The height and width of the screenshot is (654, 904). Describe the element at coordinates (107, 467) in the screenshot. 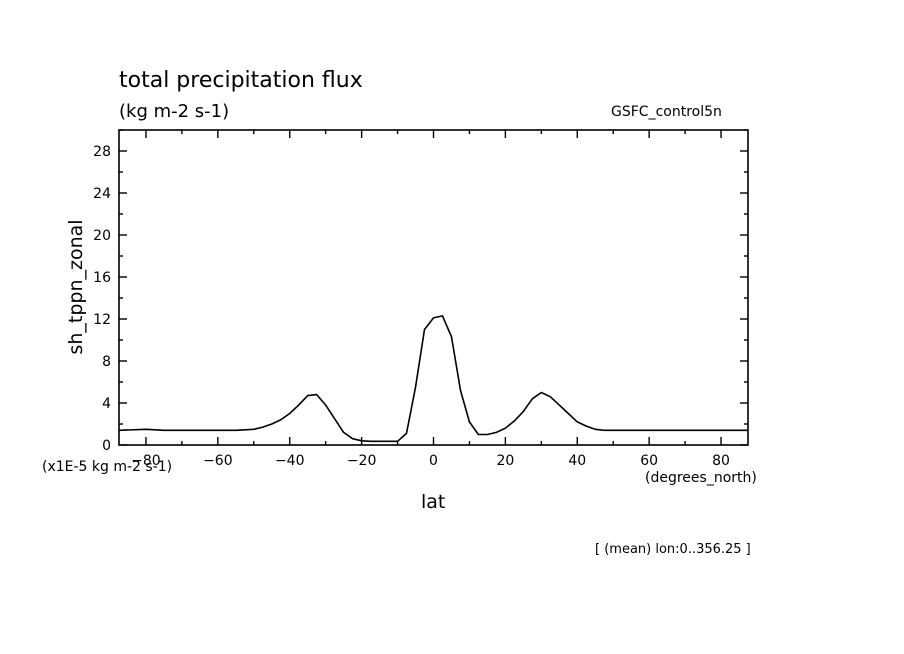

I see `y-scale-note: (x1E-5 kg m-2 s-1)` at that location.